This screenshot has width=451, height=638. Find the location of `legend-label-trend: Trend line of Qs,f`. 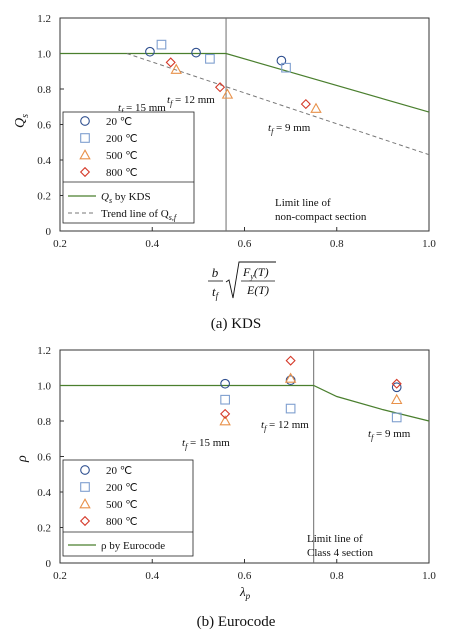

legend-label-trend: Trend line of Qs,f is located at coordinates (139, 215).